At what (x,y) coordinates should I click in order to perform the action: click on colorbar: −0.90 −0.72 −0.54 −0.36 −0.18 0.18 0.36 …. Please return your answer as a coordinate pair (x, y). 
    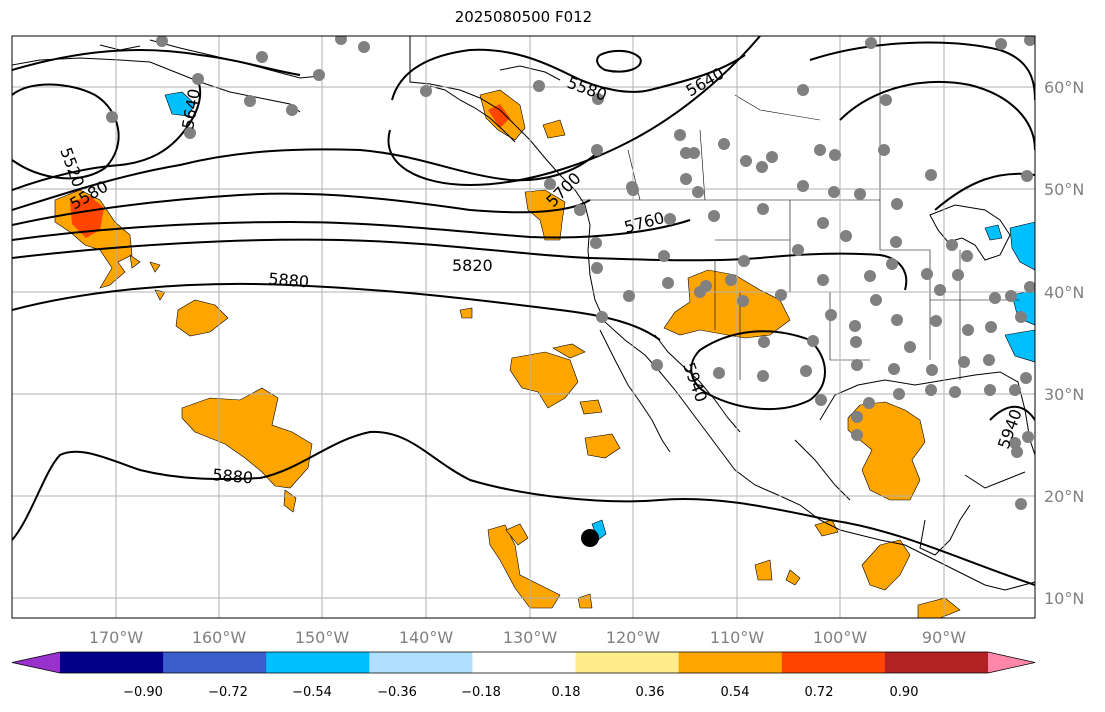
    Looking at the image, I should click on (523, 675).